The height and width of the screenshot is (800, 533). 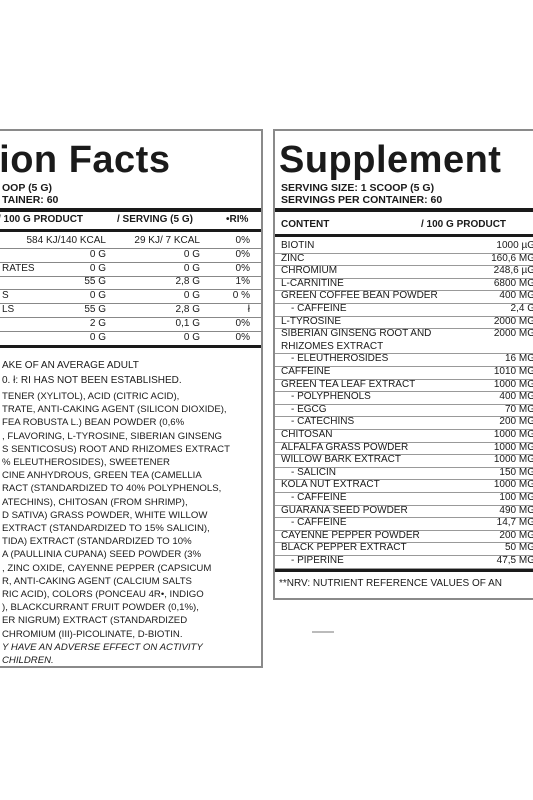 I want to click on supplement-name: ALFALFA GRASS POWDER, so click(x=345, y=447).